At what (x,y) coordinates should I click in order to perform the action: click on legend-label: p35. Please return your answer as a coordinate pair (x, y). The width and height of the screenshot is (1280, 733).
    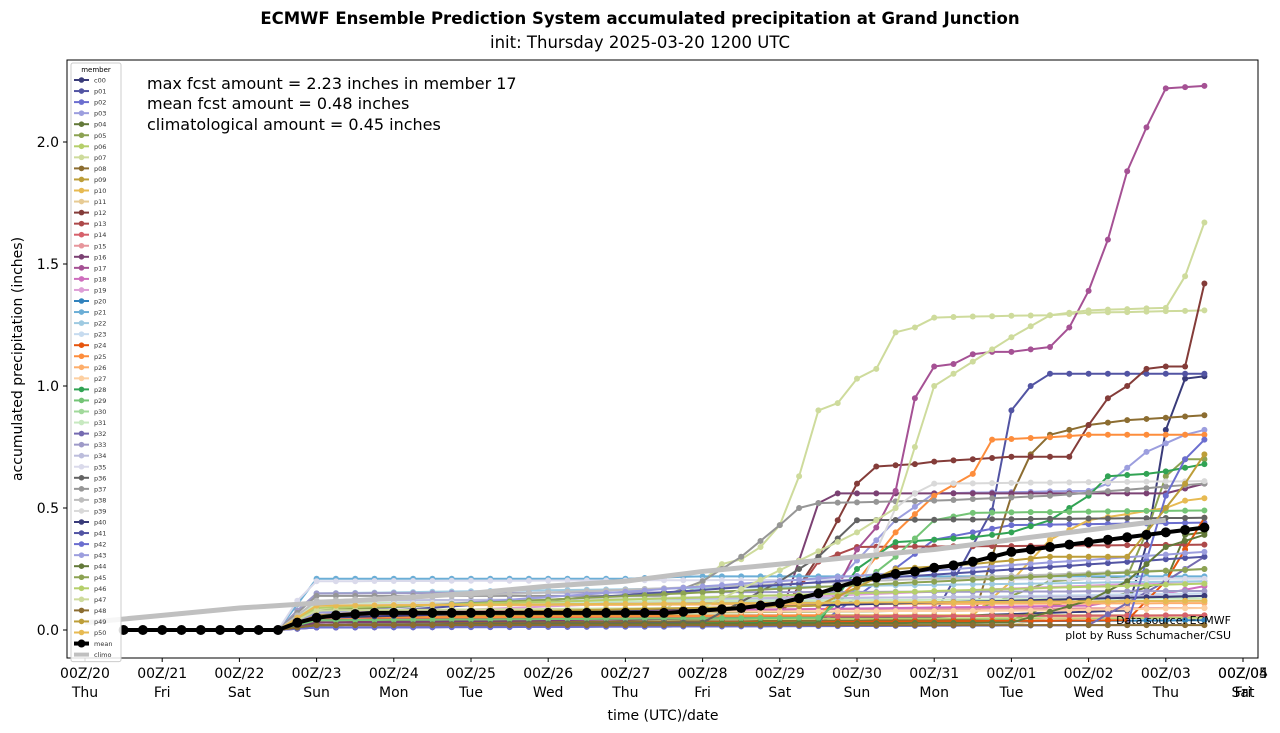
    Looking at the image, I should click on (100, 467).